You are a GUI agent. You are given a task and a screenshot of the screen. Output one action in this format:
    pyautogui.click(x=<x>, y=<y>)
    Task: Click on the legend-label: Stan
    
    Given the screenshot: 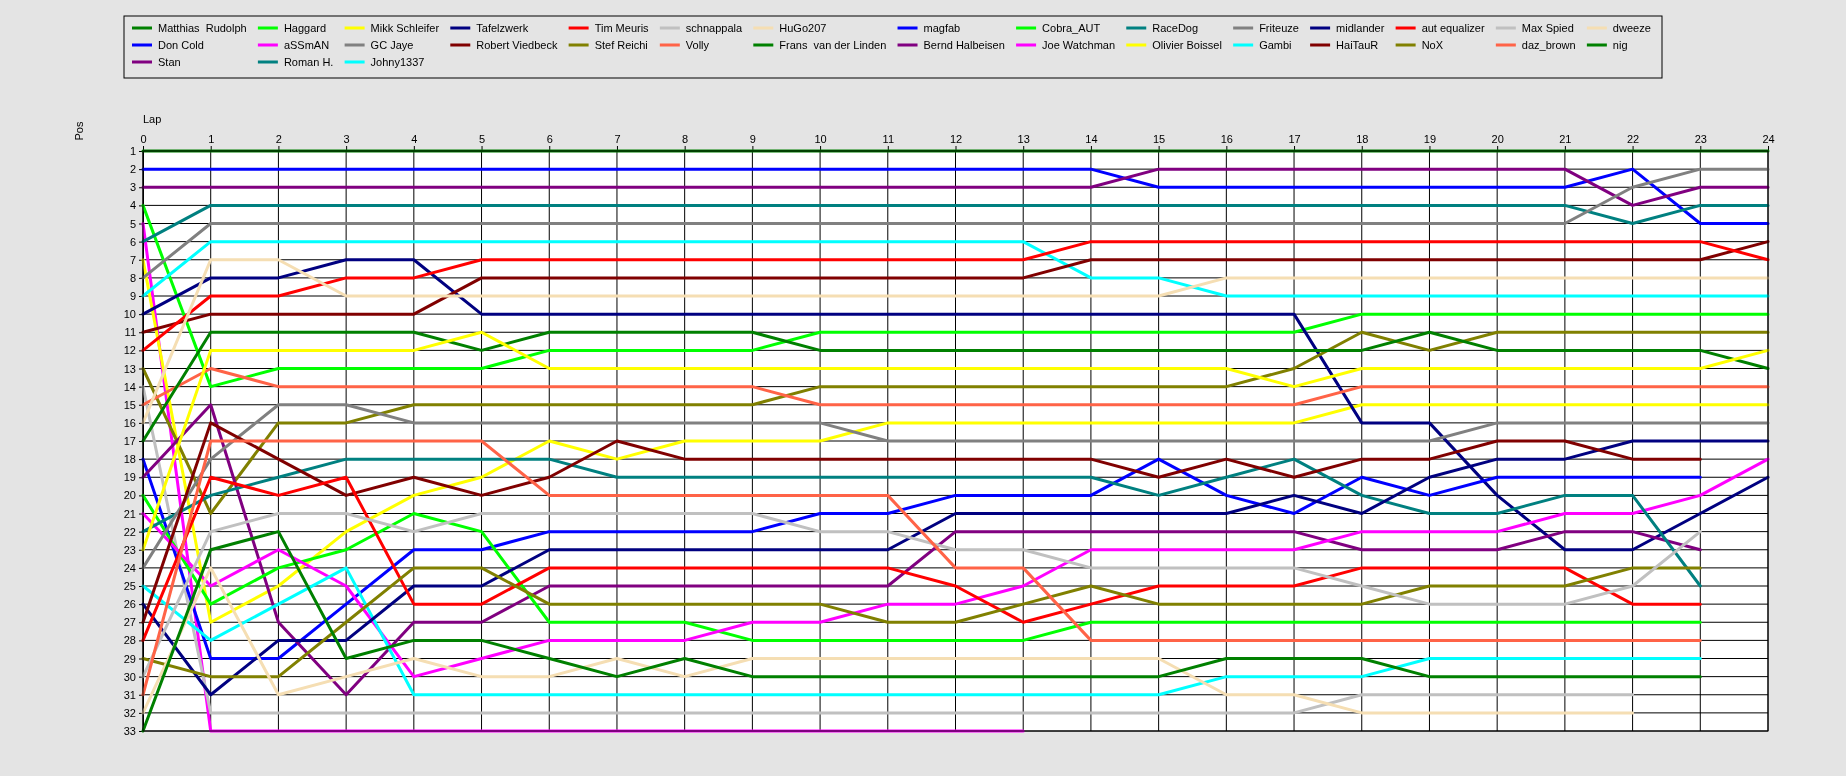 What is the action you would take?
    pyautogui.click(x=169, y=62)
    